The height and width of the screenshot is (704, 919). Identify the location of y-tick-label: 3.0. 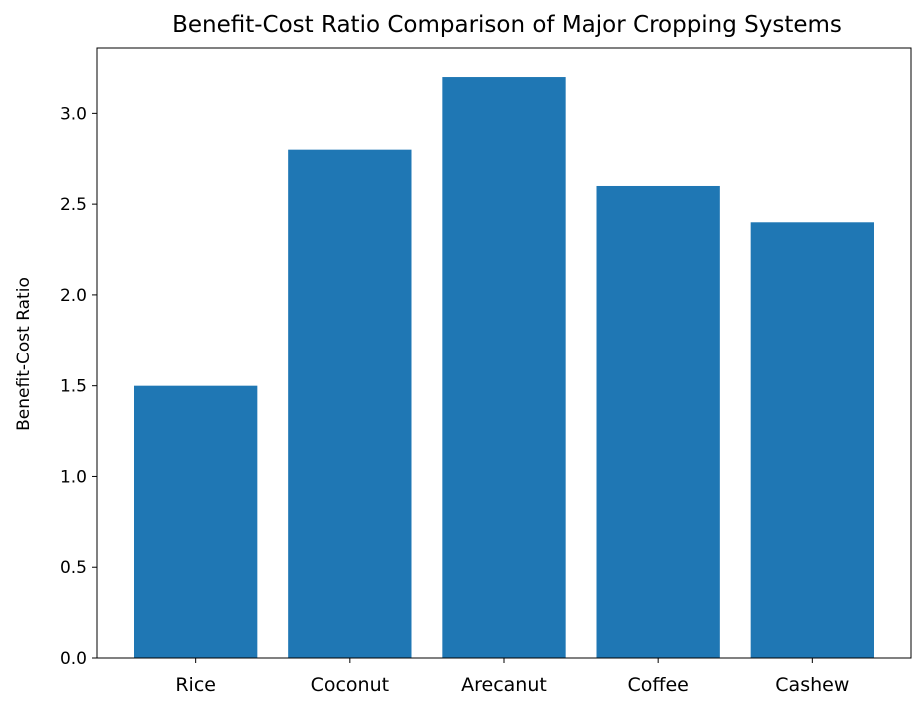
(73, 114).